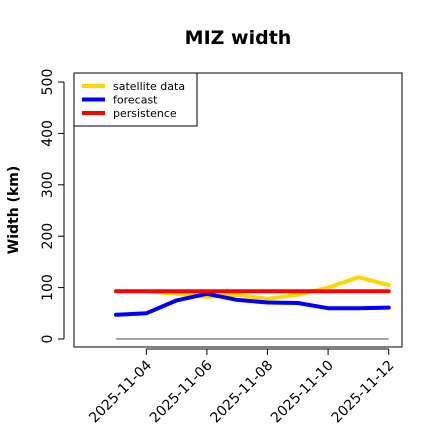  Describe the element at coordinates (238, 38) in the screenshot. I see `chart-title: MIZ width` at that location.